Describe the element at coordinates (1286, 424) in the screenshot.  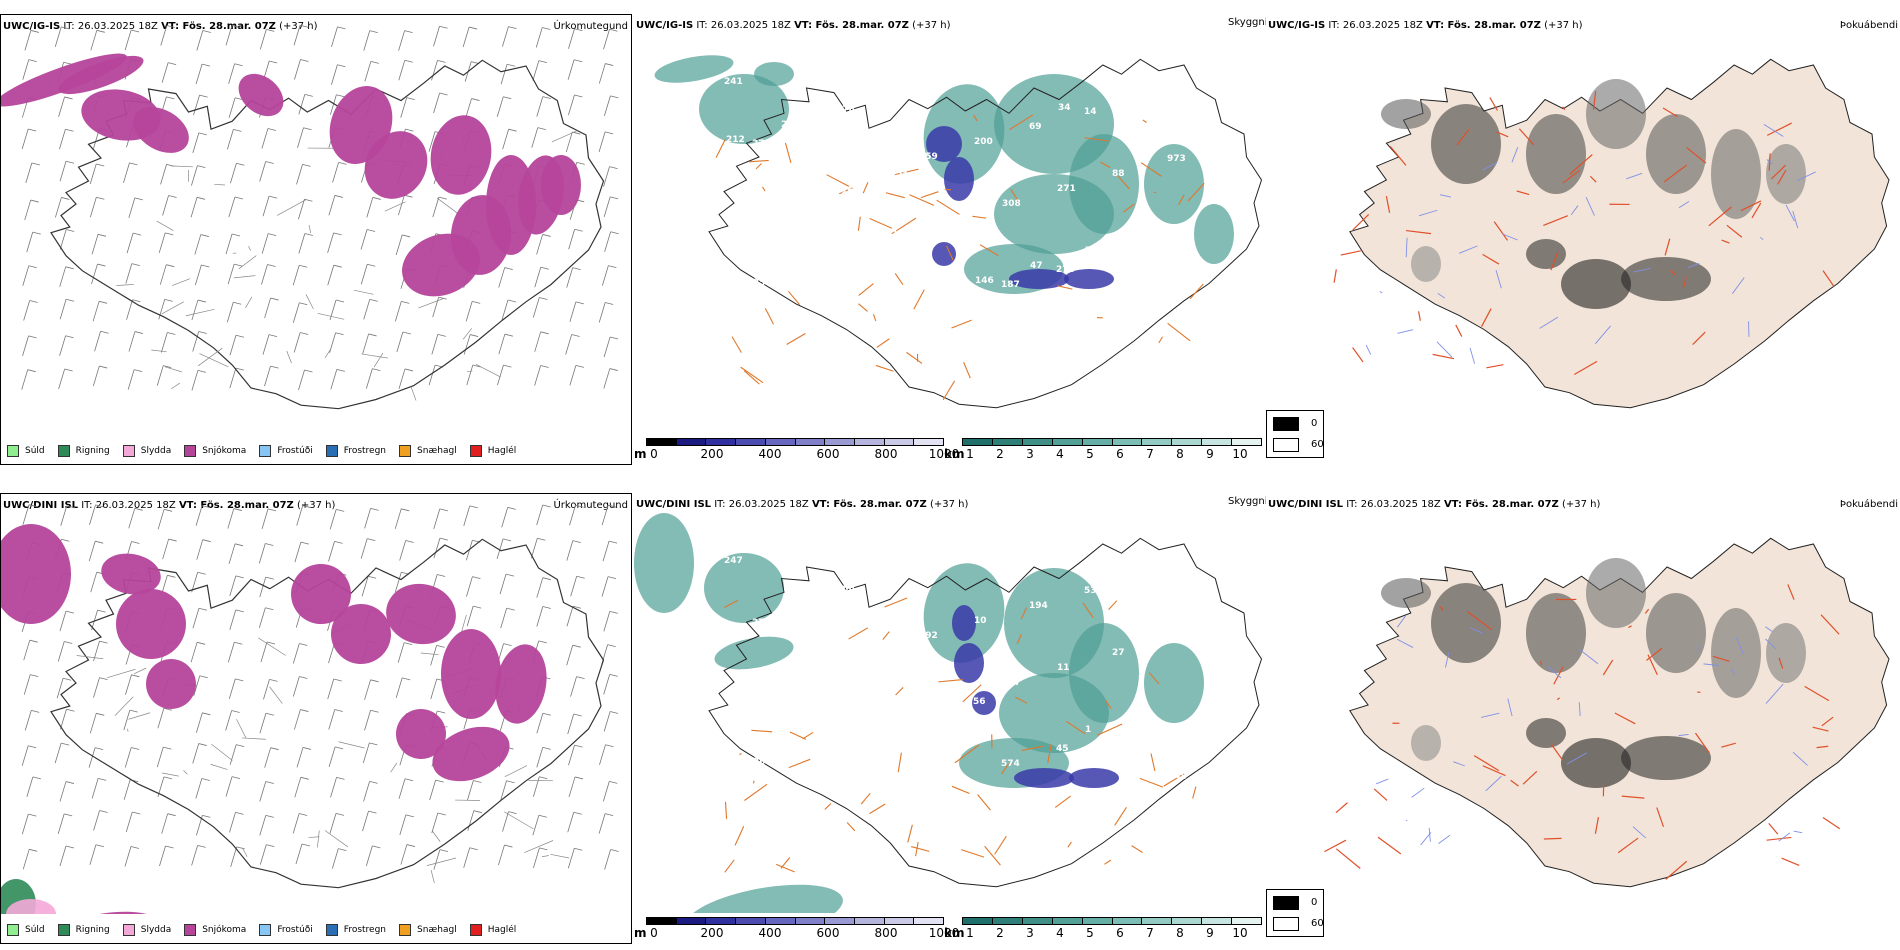
I see `fog-scale-swatch` at that location.